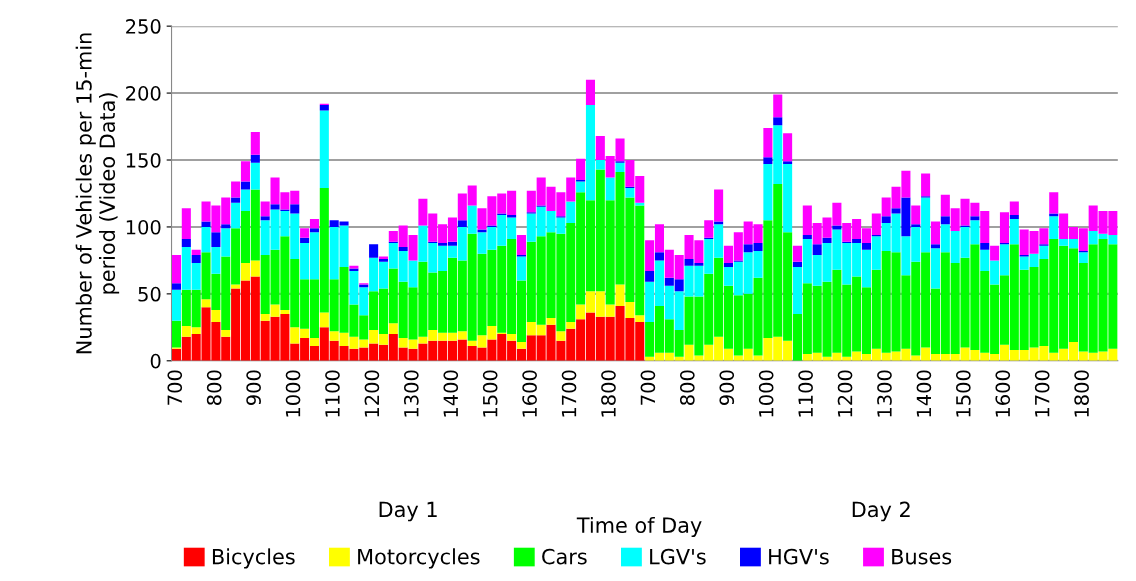 The width and height of the screenshot is (1136, 581). Describe the element at coordinates (408, 511) in the screenshot. I see `text: Day 1` at that location.